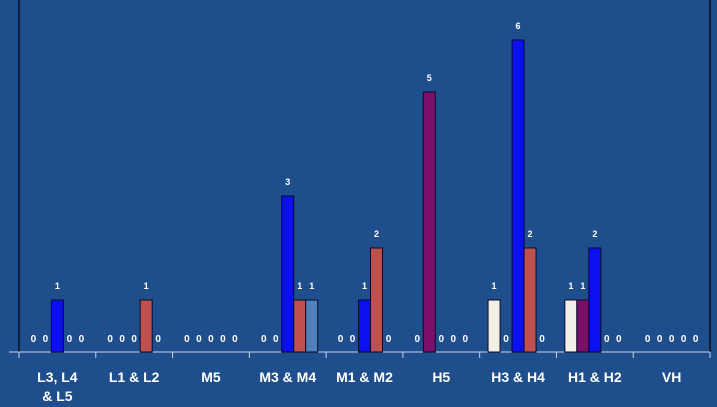 The width and height of the screenshot is (717, 407). What do you see at coordinates (595, 377) in the screenshot?
I see `category-label: H1 & H2` at bounding box center [595, 377].